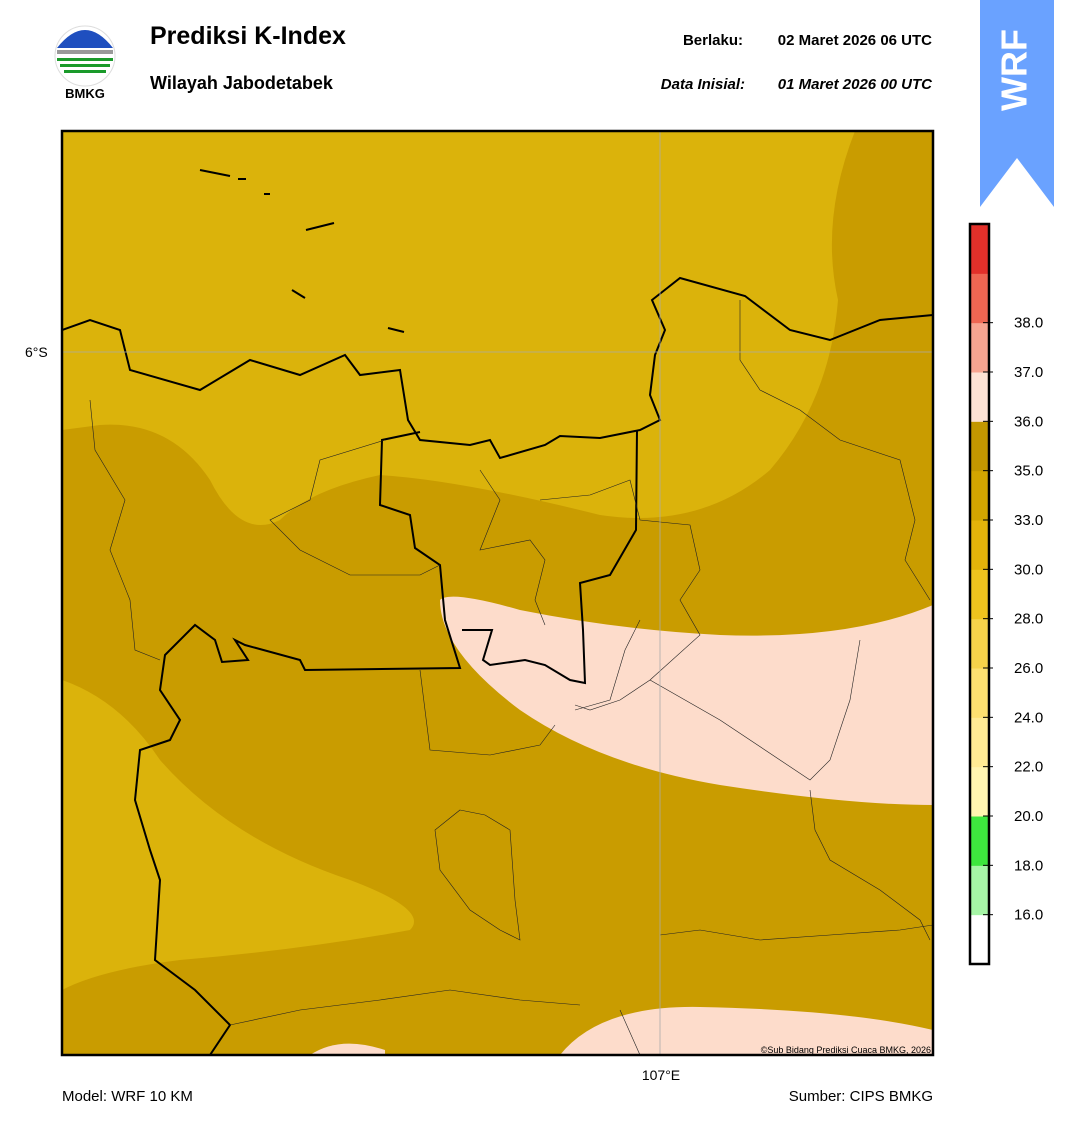 This screenshot has width=1072, height=1133. I want to click on colorbar-tick-label: 26.0, so click(1028, 668).